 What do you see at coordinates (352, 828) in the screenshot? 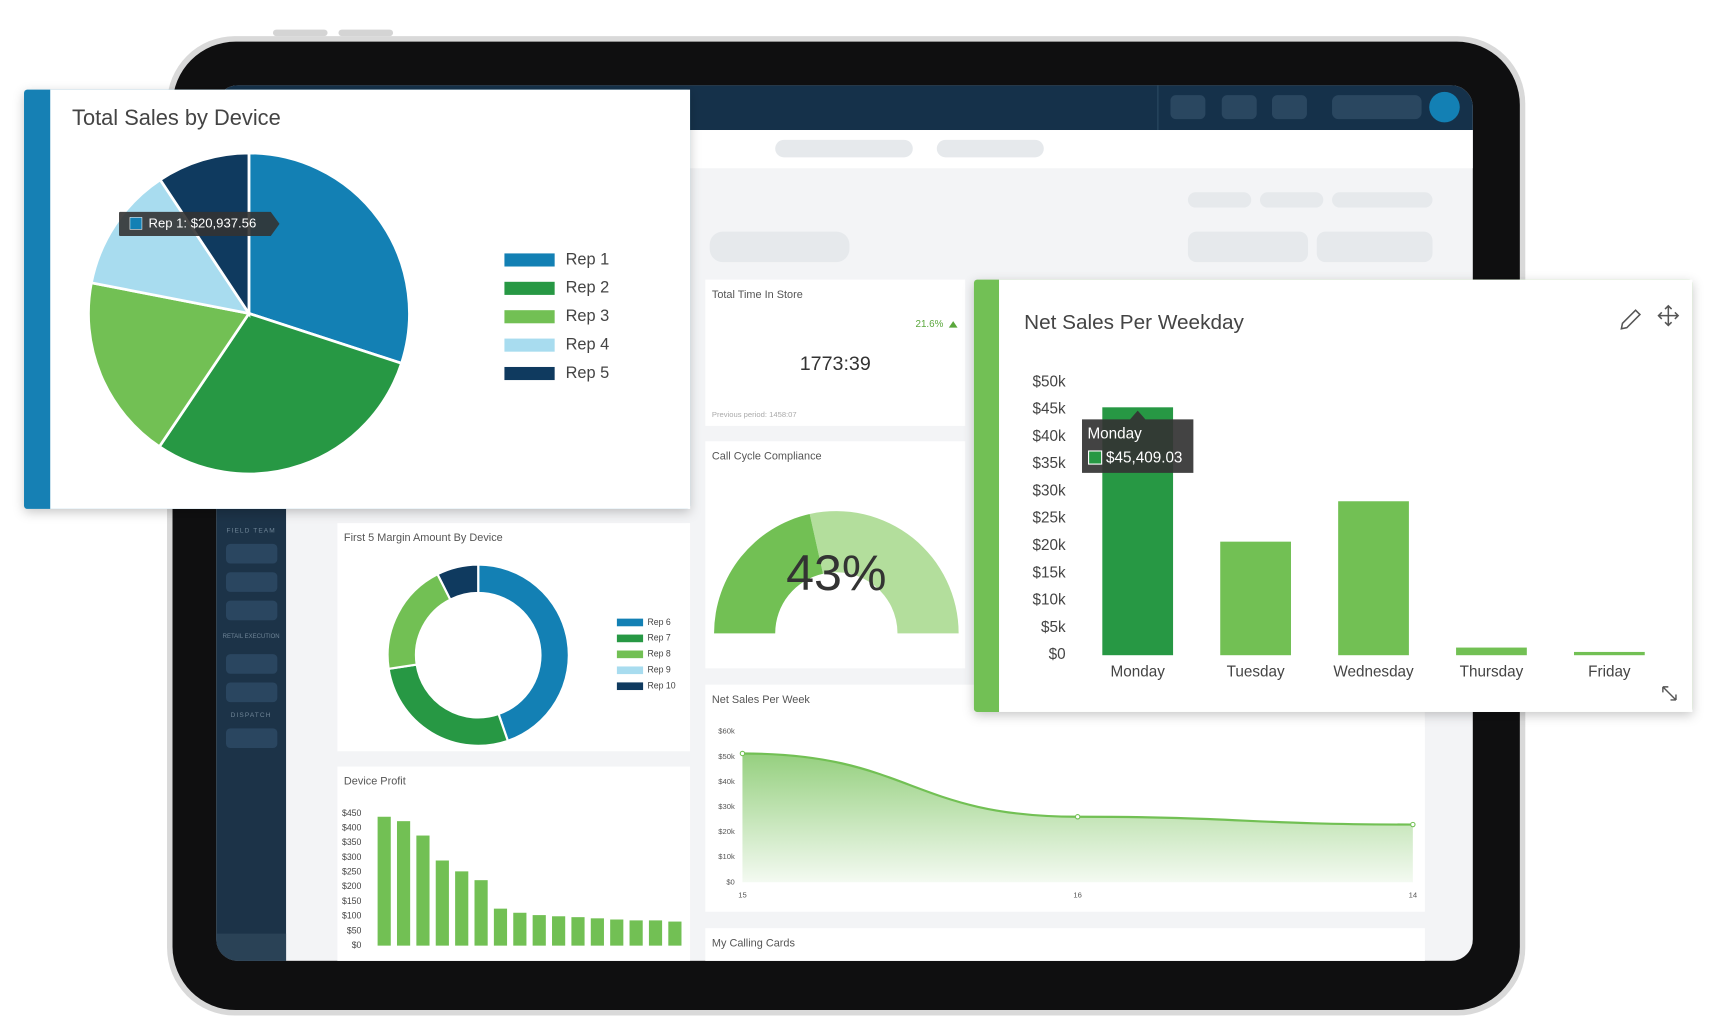
I see `y-tick-label: $400` at bounding box center [352, 828].